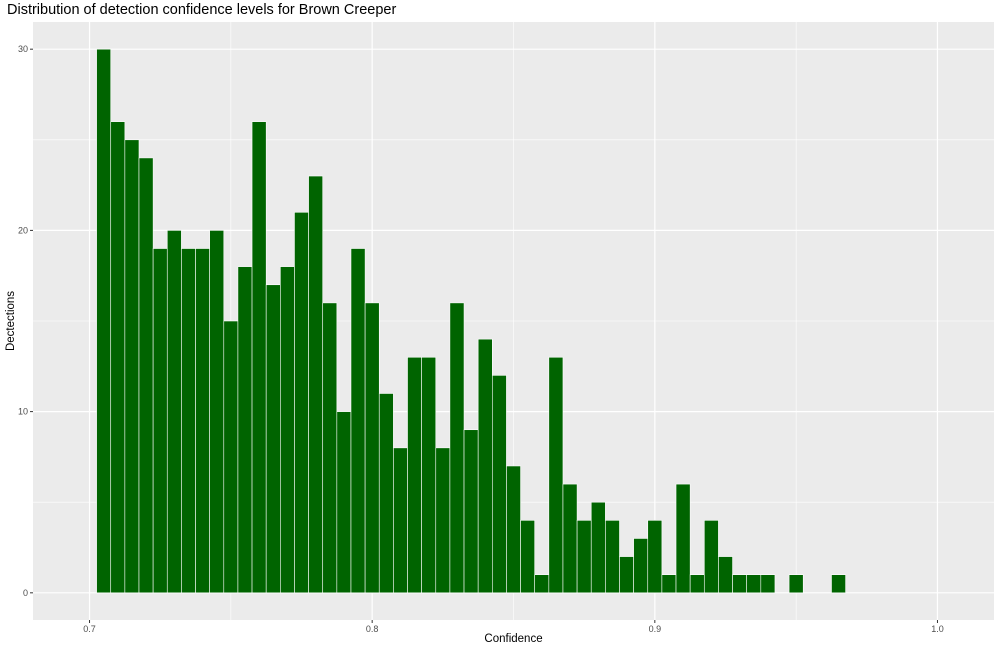 This screenshot has width=1000, height=651. I want to click on x-tick-label: 0.7, so click(89, 629).